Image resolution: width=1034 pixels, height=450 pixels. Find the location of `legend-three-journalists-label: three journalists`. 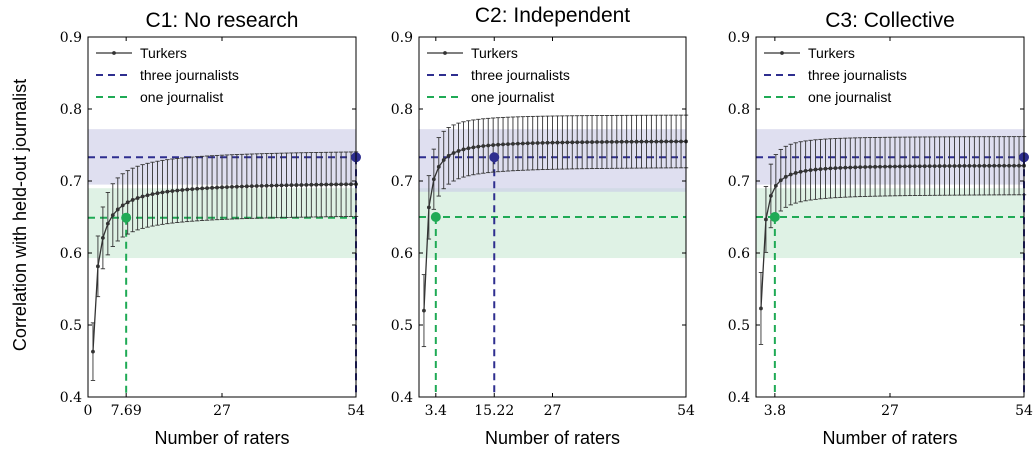

legend-three-journalists-label: three journalists is located at coordinates (520, 75).